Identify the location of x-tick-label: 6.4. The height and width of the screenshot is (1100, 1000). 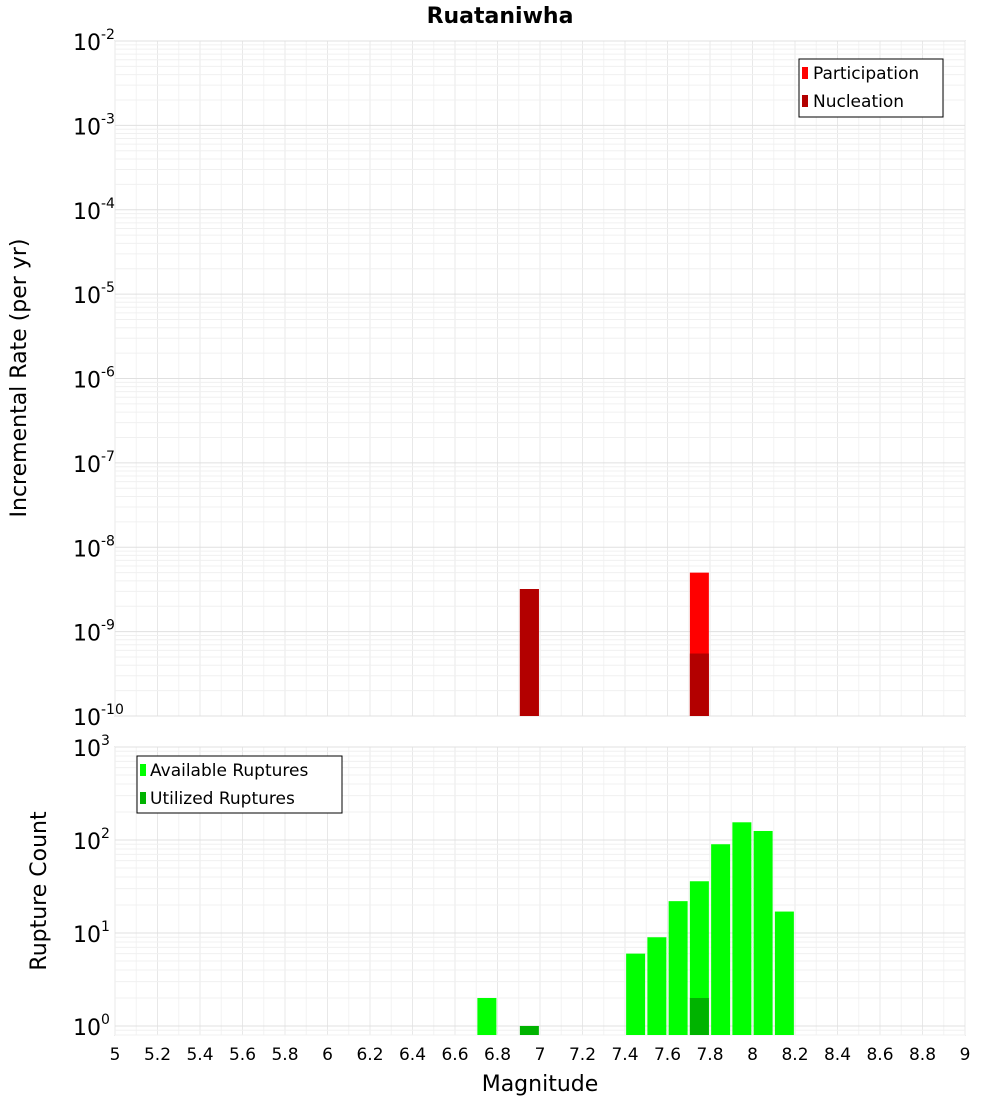
(412, 1055).